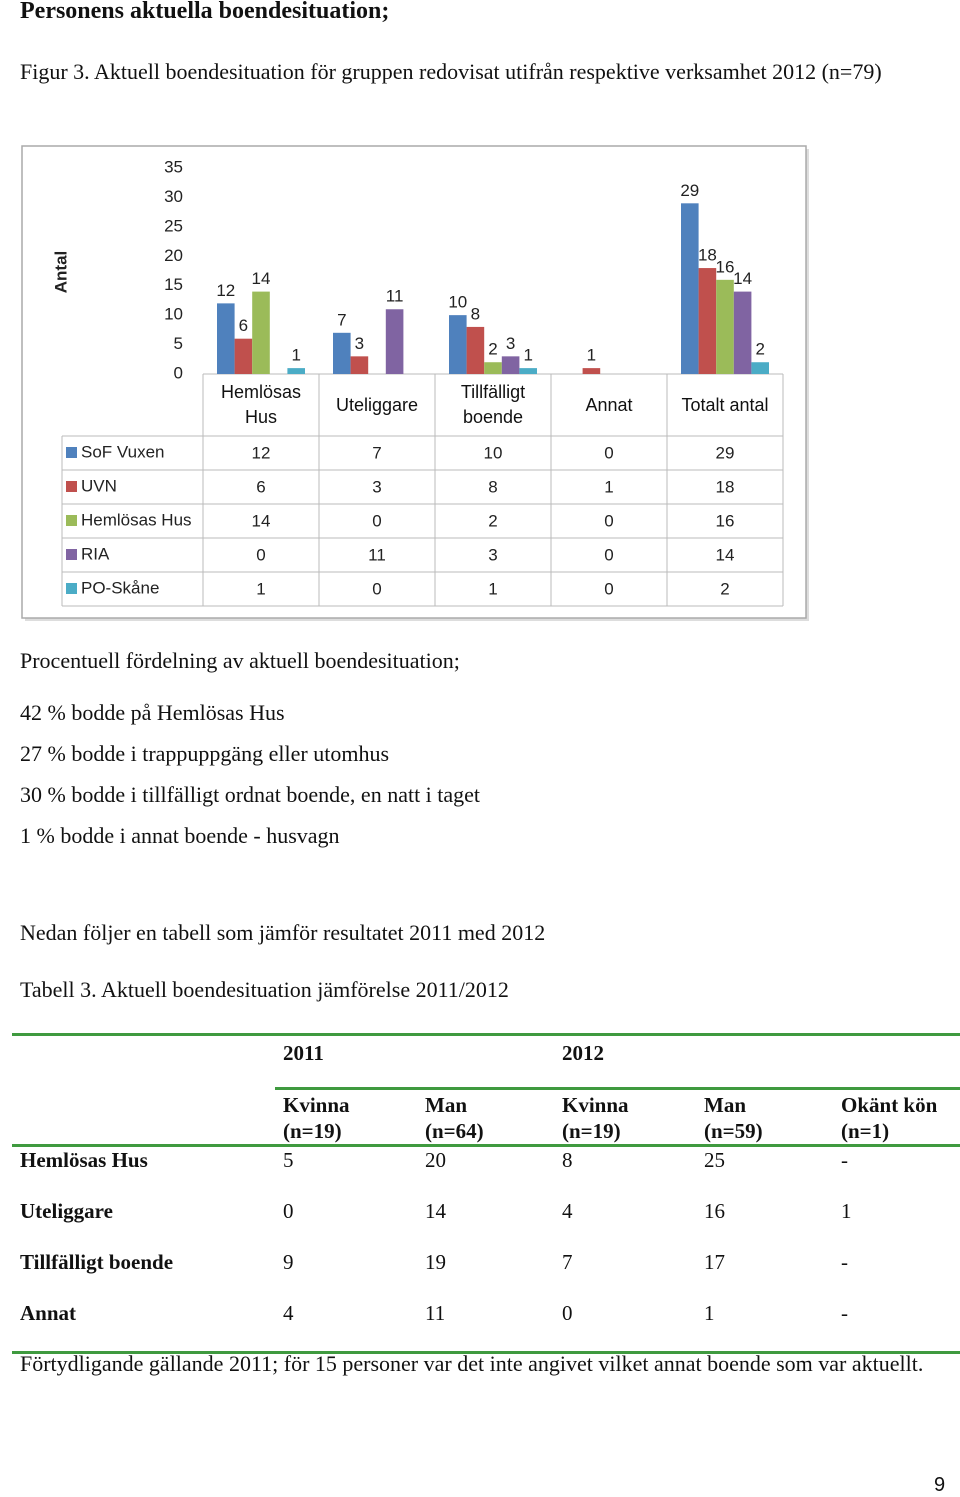 This screenshot has height=1497, width=960. What do you see at coordinates (288, 1159) in the screenshot?
I see `table-cell: 5` at bounding box center [288, 1159].